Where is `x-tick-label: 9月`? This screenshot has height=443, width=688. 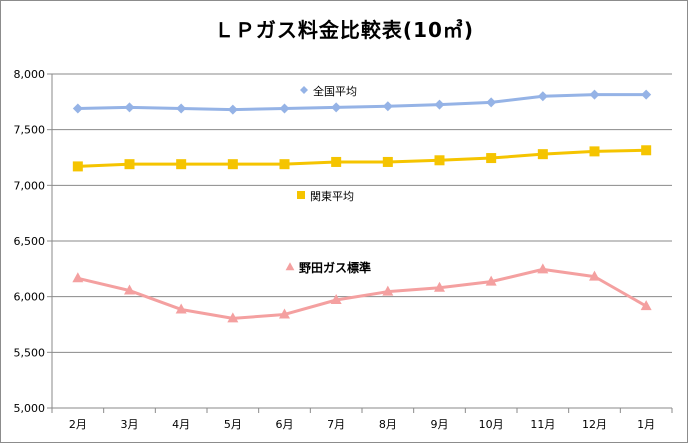
x-tick-label: 9月 is located at coordinates (440, 424).